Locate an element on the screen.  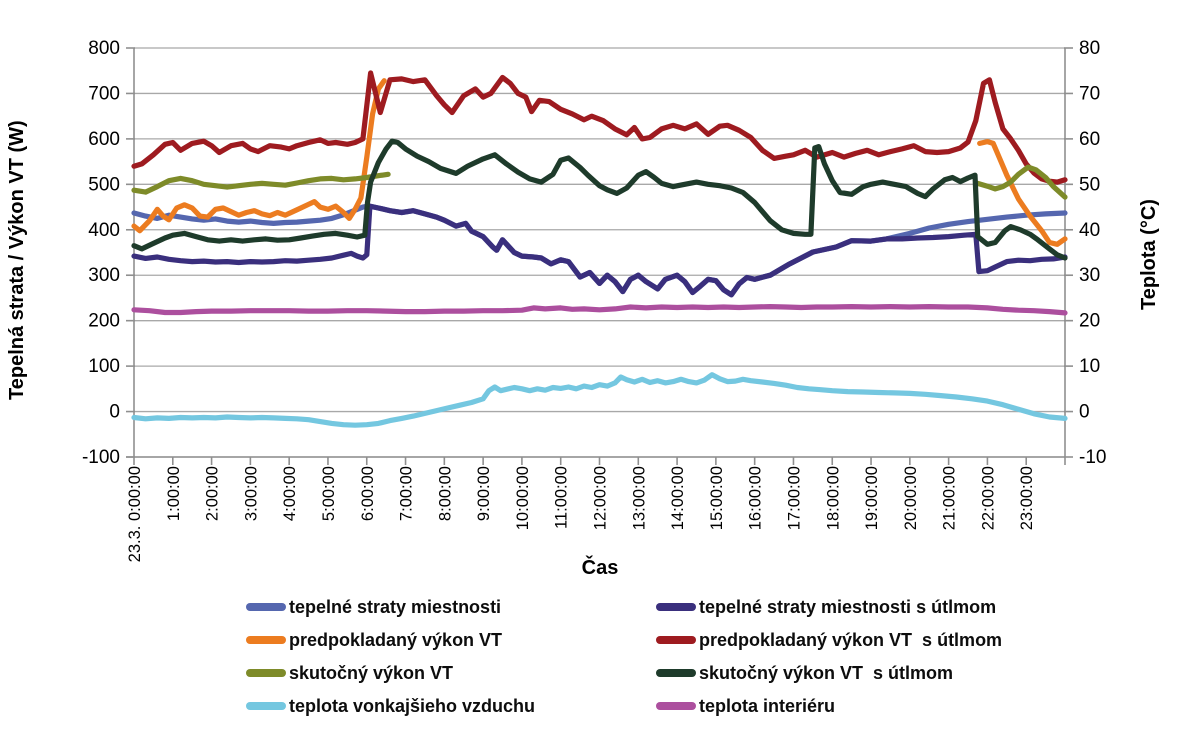
legend-item: skutočný výkon VT is located at coordinates (349, 673).